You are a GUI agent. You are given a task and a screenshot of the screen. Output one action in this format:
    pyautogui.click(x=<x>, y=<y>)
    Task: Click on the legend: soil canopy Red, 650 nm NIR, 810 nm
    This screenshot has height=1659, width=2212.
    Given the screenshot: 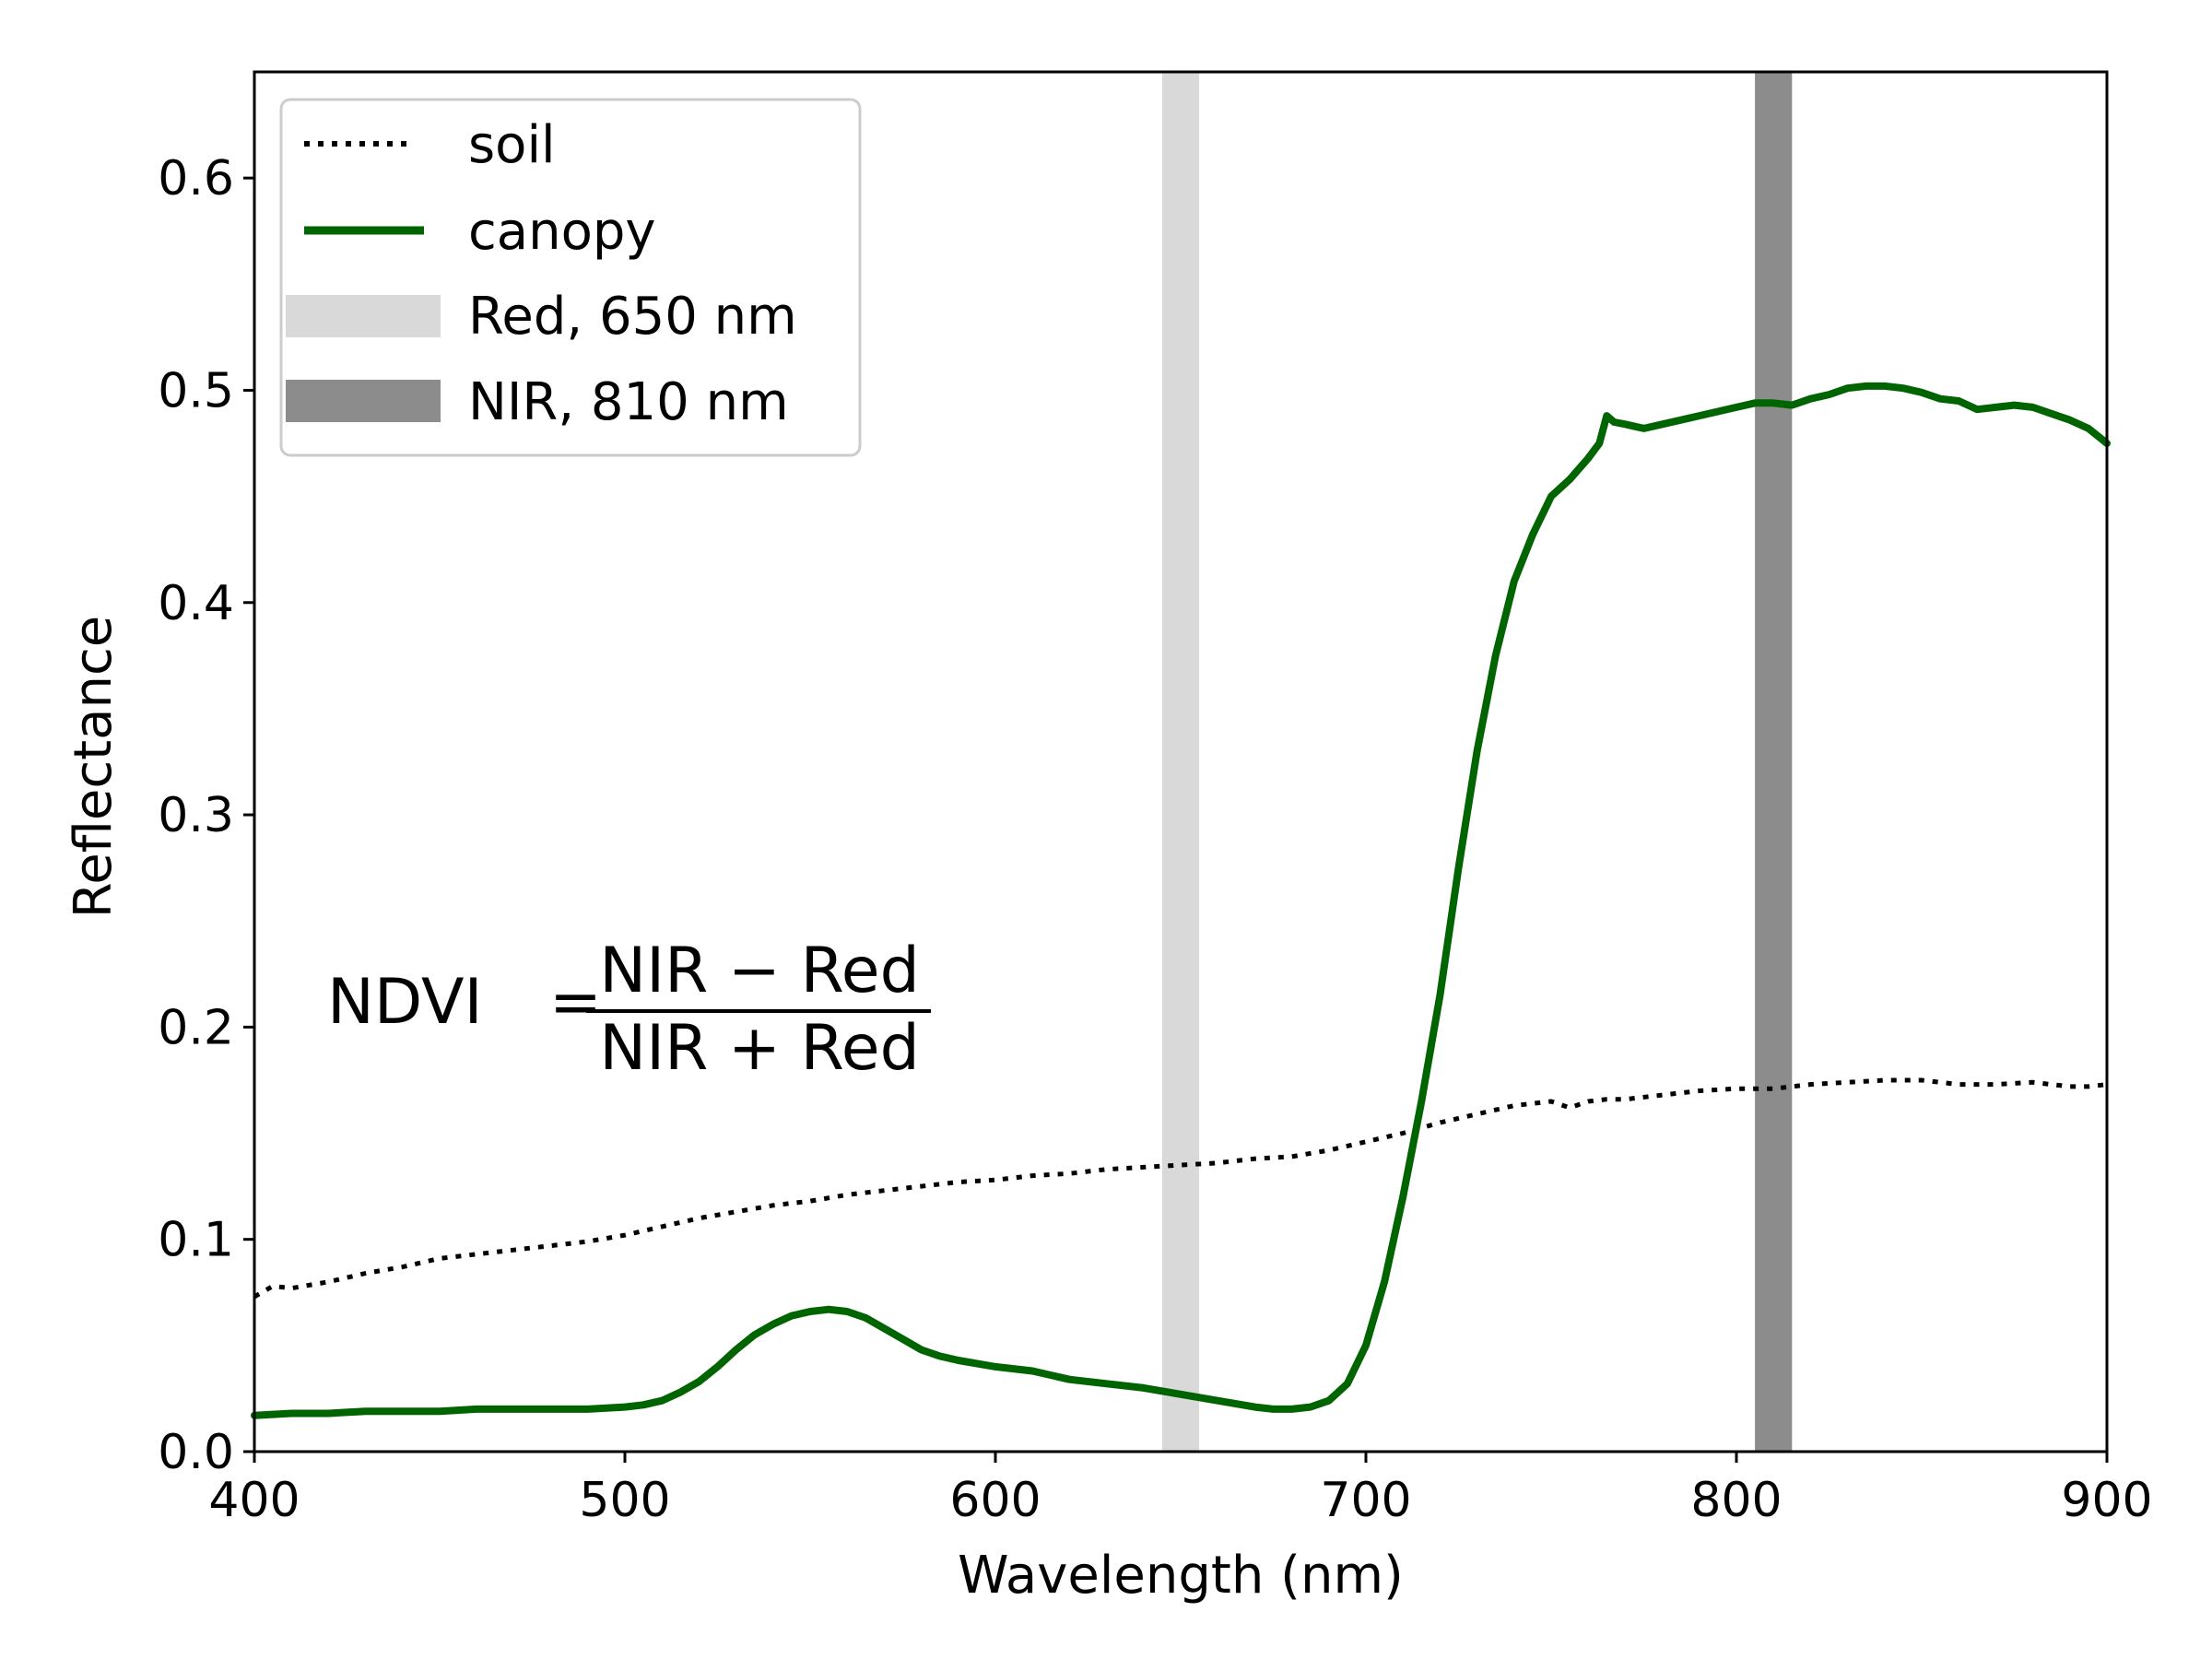 What is the action you would take?
    pyautogui.click(x=570, y=277)
    